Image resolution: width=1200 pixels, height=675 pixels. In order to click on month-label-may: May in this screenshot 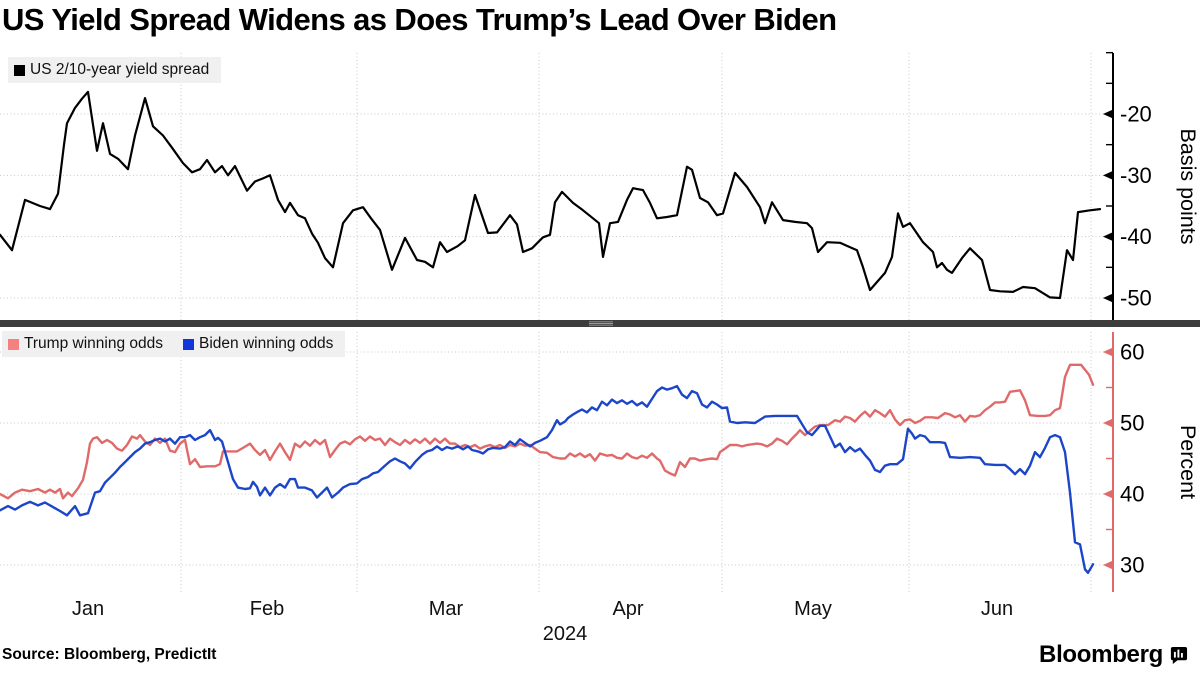, I will do `click(813, 609)`.